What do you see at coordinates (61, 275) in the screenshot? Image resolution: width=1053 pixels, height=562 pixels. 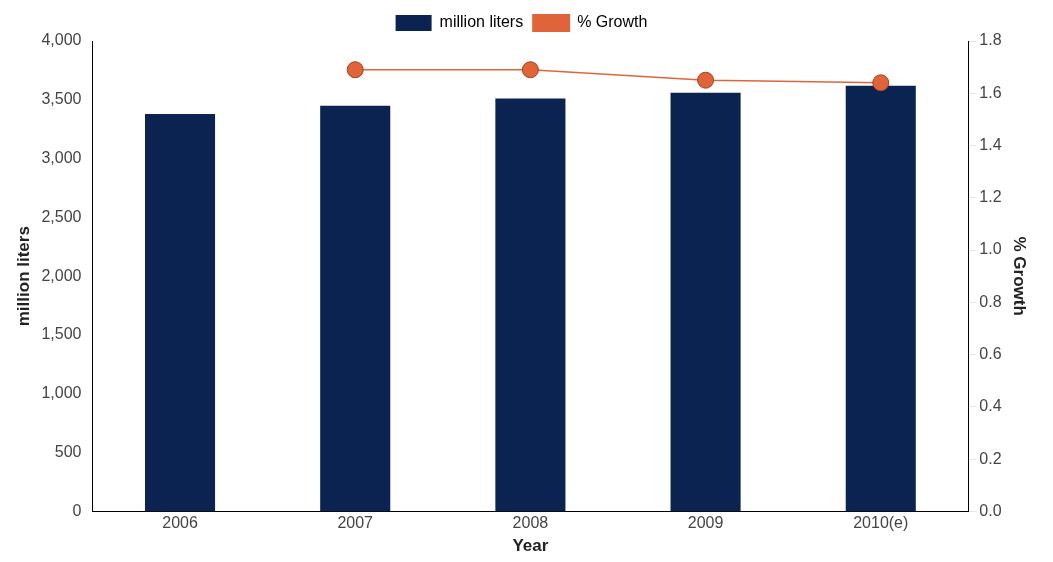 I see `y-tick-label: 2,000` at bounding box center [61, 275].